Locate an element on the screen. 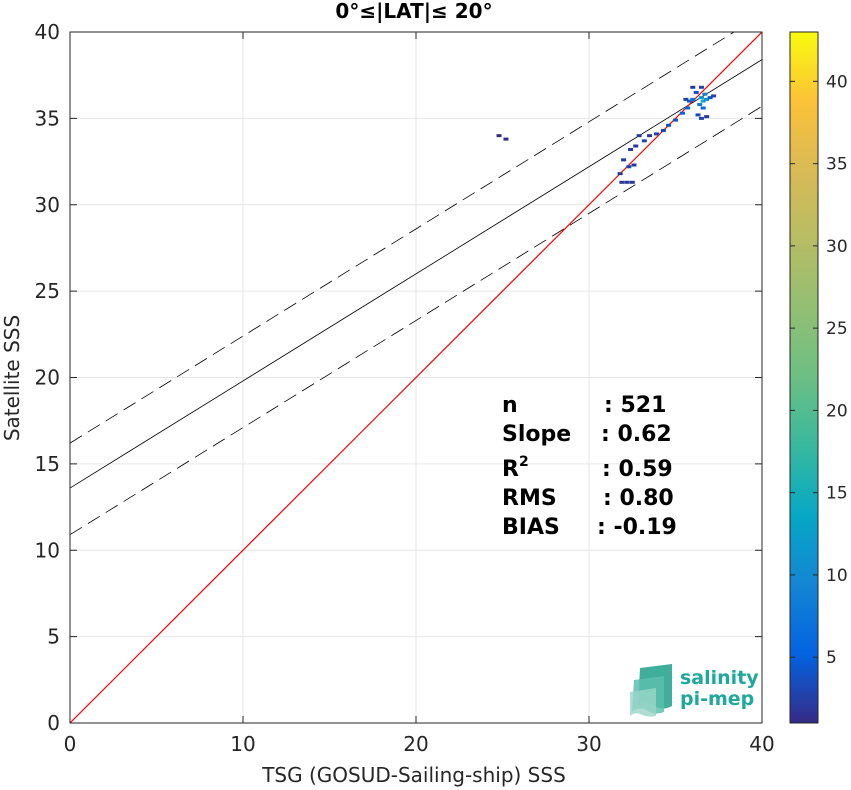 The height and width of the screenshot is (790, 851). stat-bias-value: : -0.19 is located at coordinates (637, 527).